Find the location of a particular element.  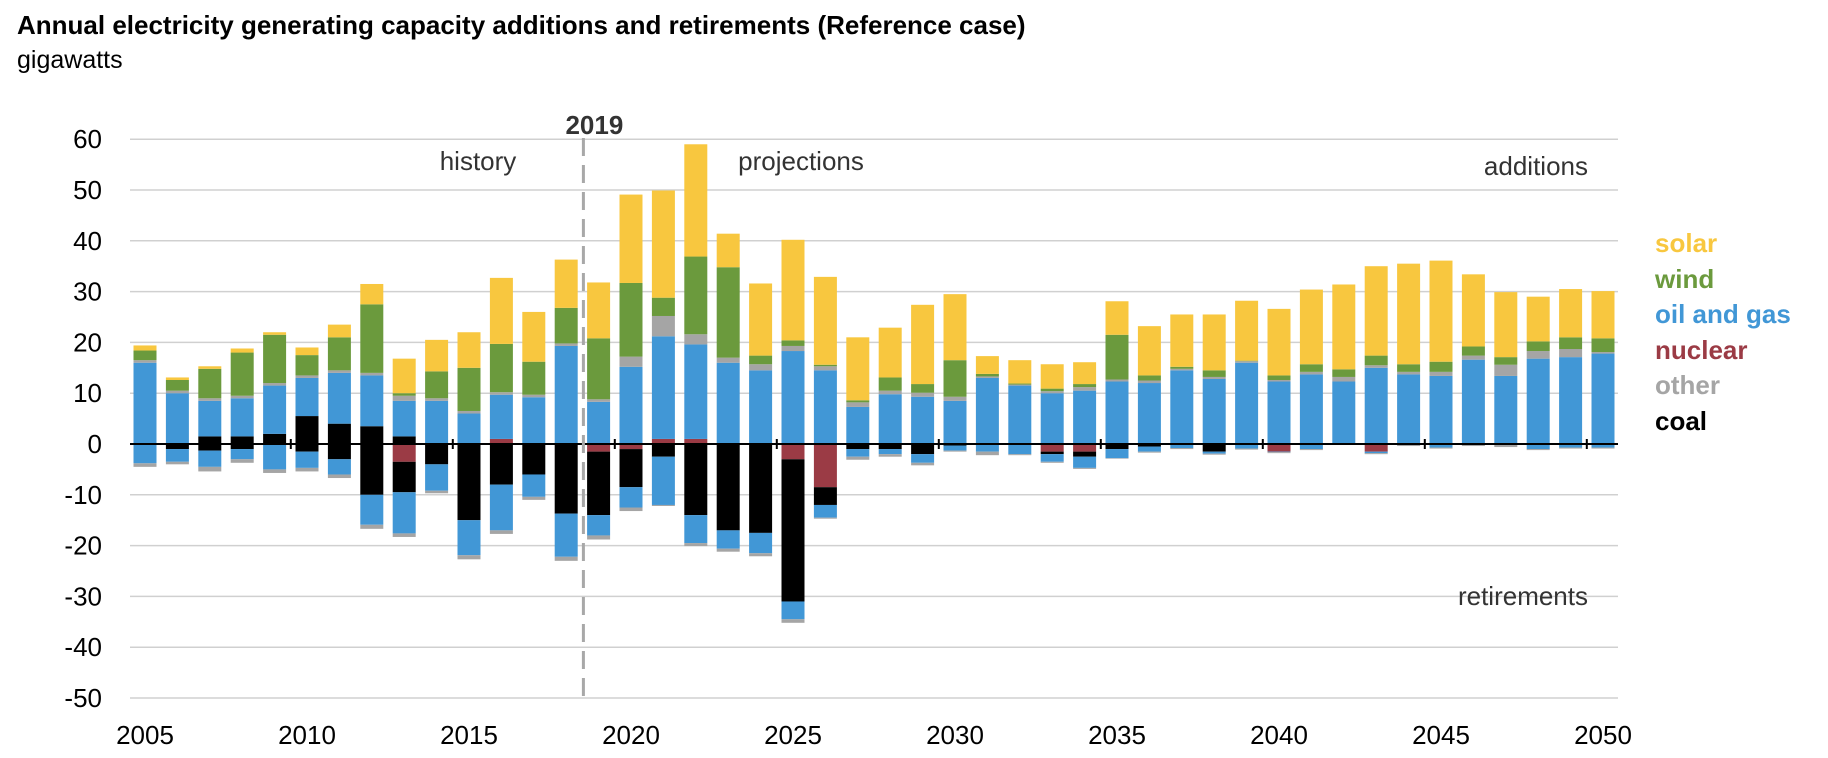

bar-addition-wind-2013 is located at coordinates (404, 394).